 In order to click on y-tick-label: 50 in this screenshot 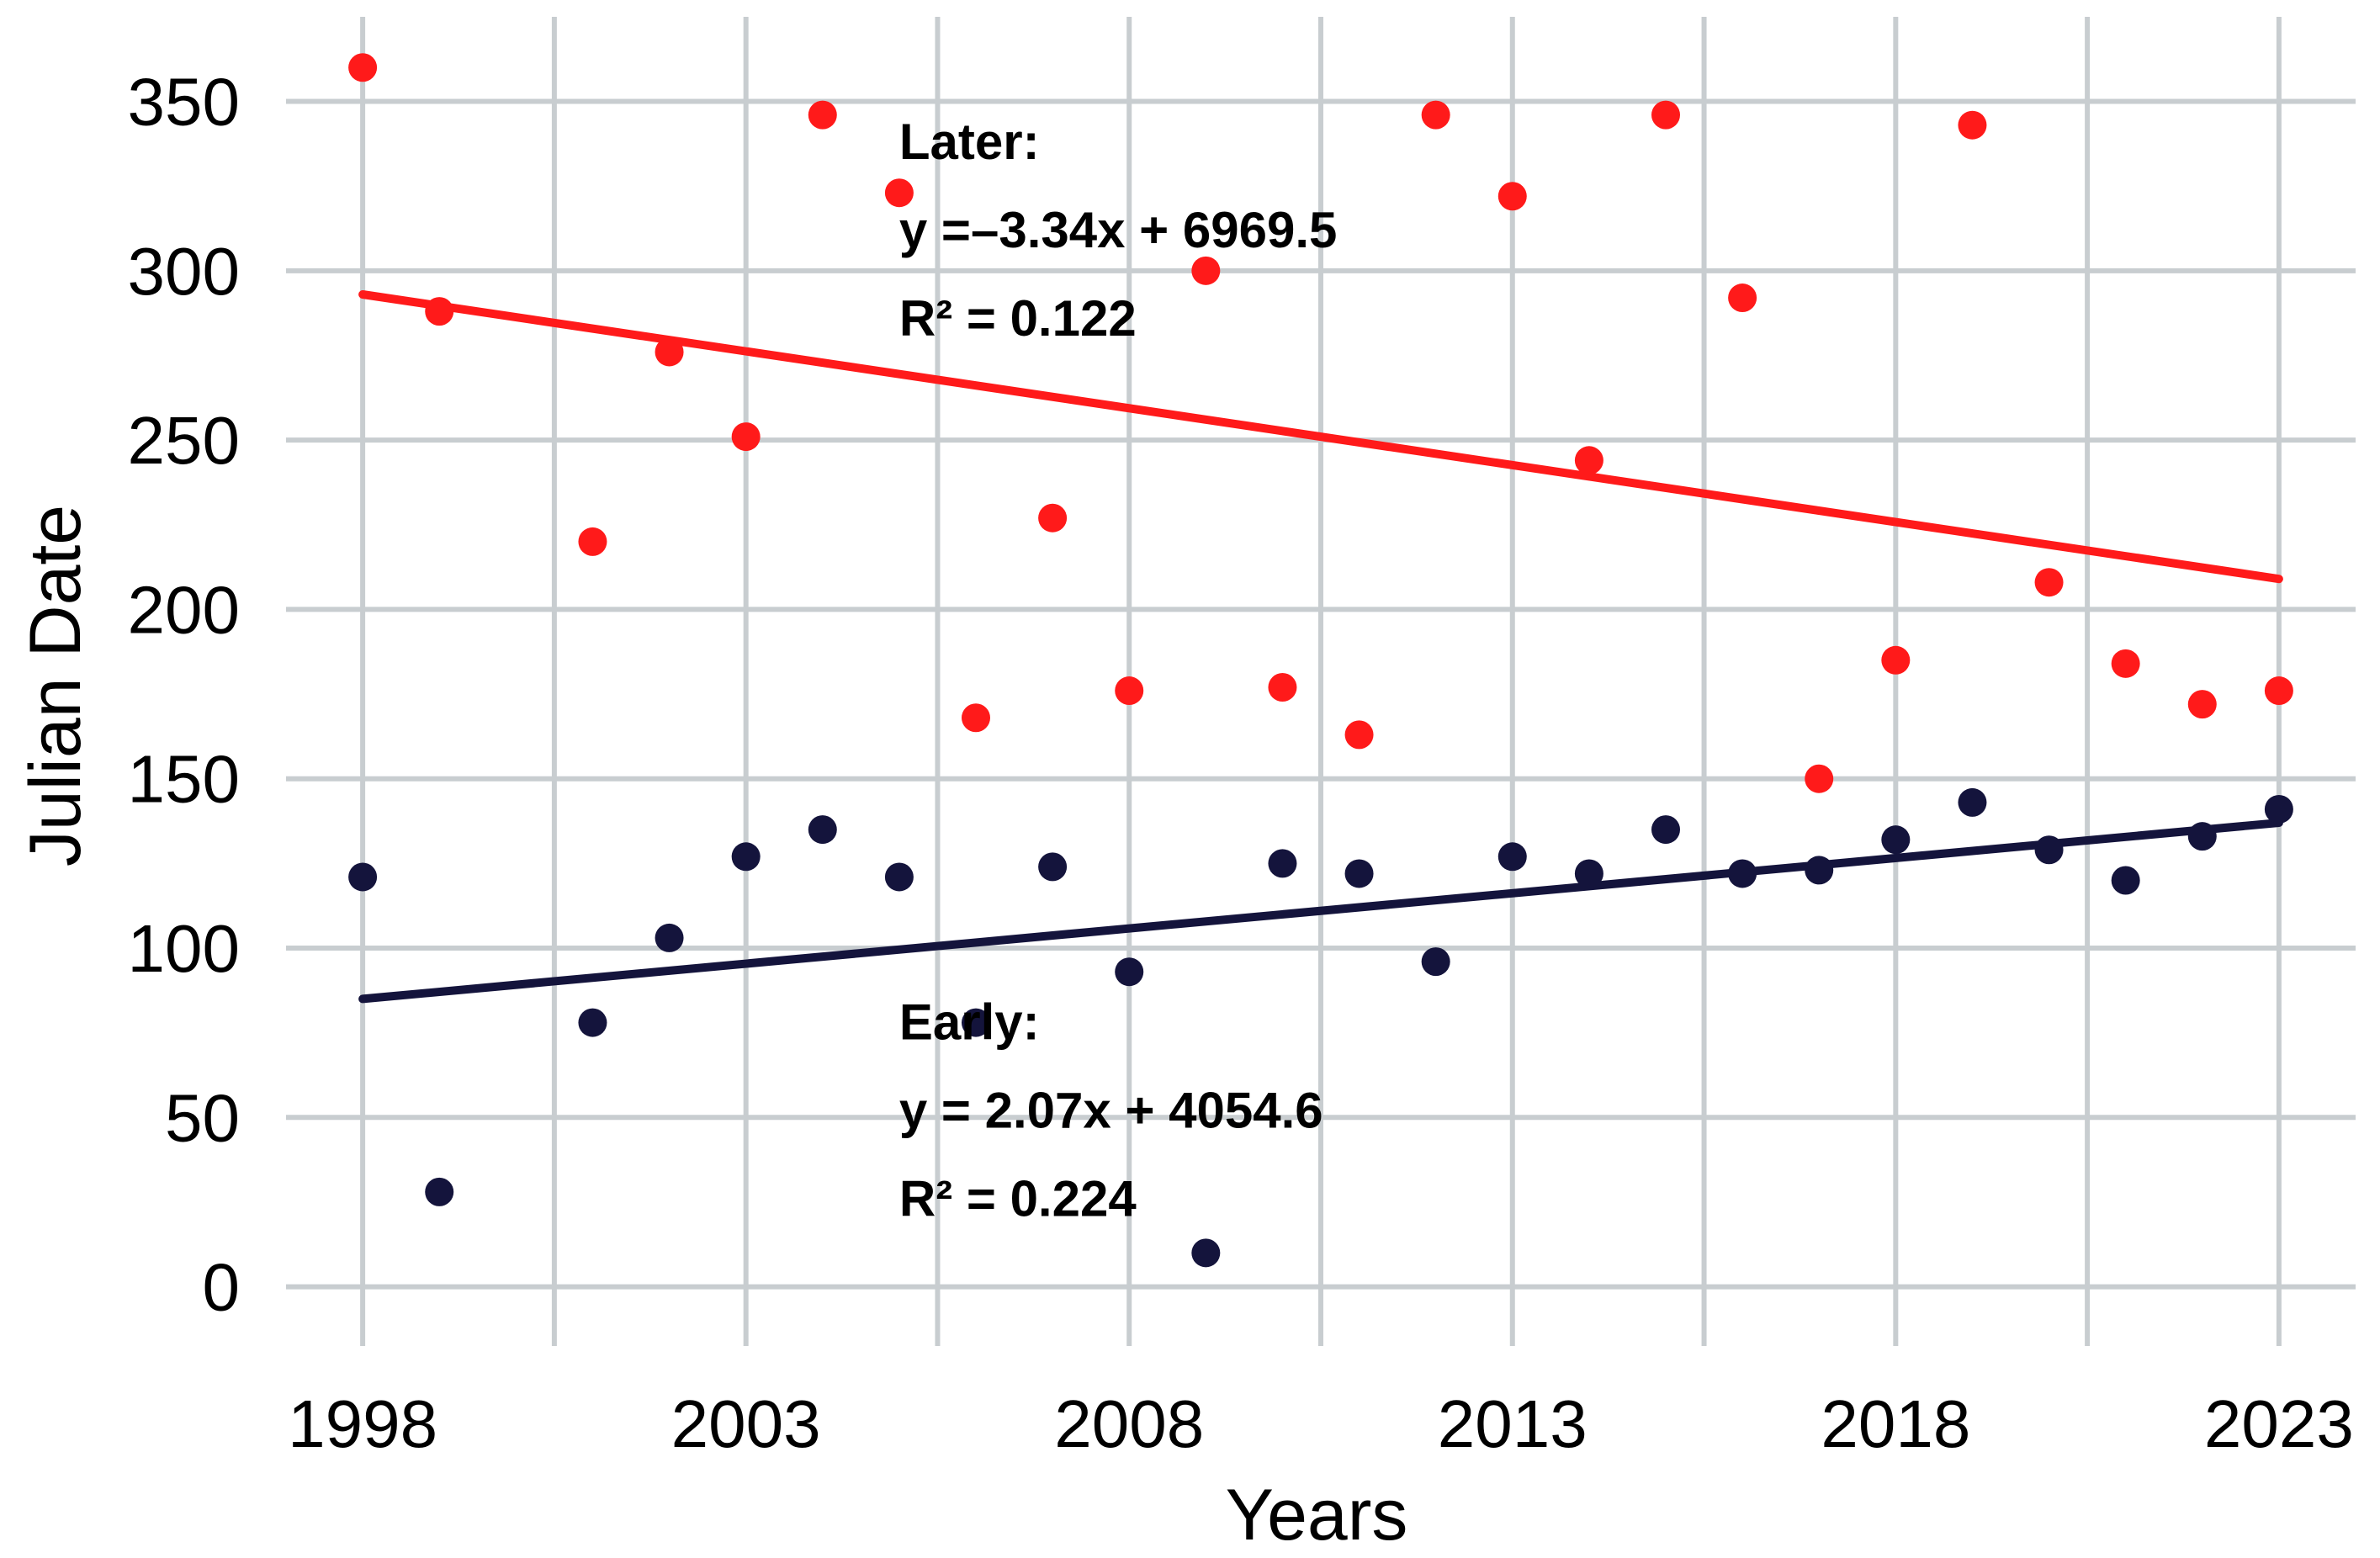, I will do `click(202, 1117)`.